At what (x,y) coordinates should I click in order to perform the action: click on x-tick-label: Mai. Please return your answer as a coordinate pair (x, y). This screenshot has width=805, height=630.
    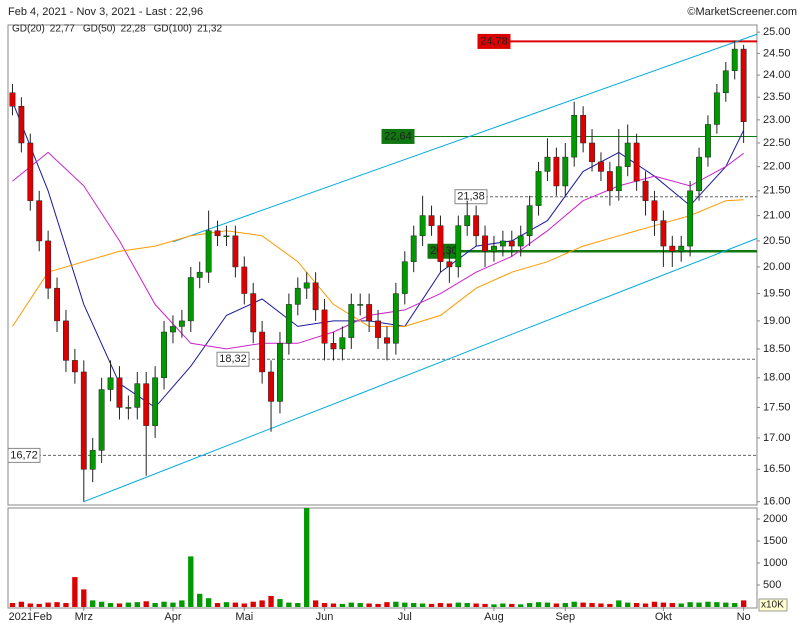
    Looking at the image, I should click on (244, 617).